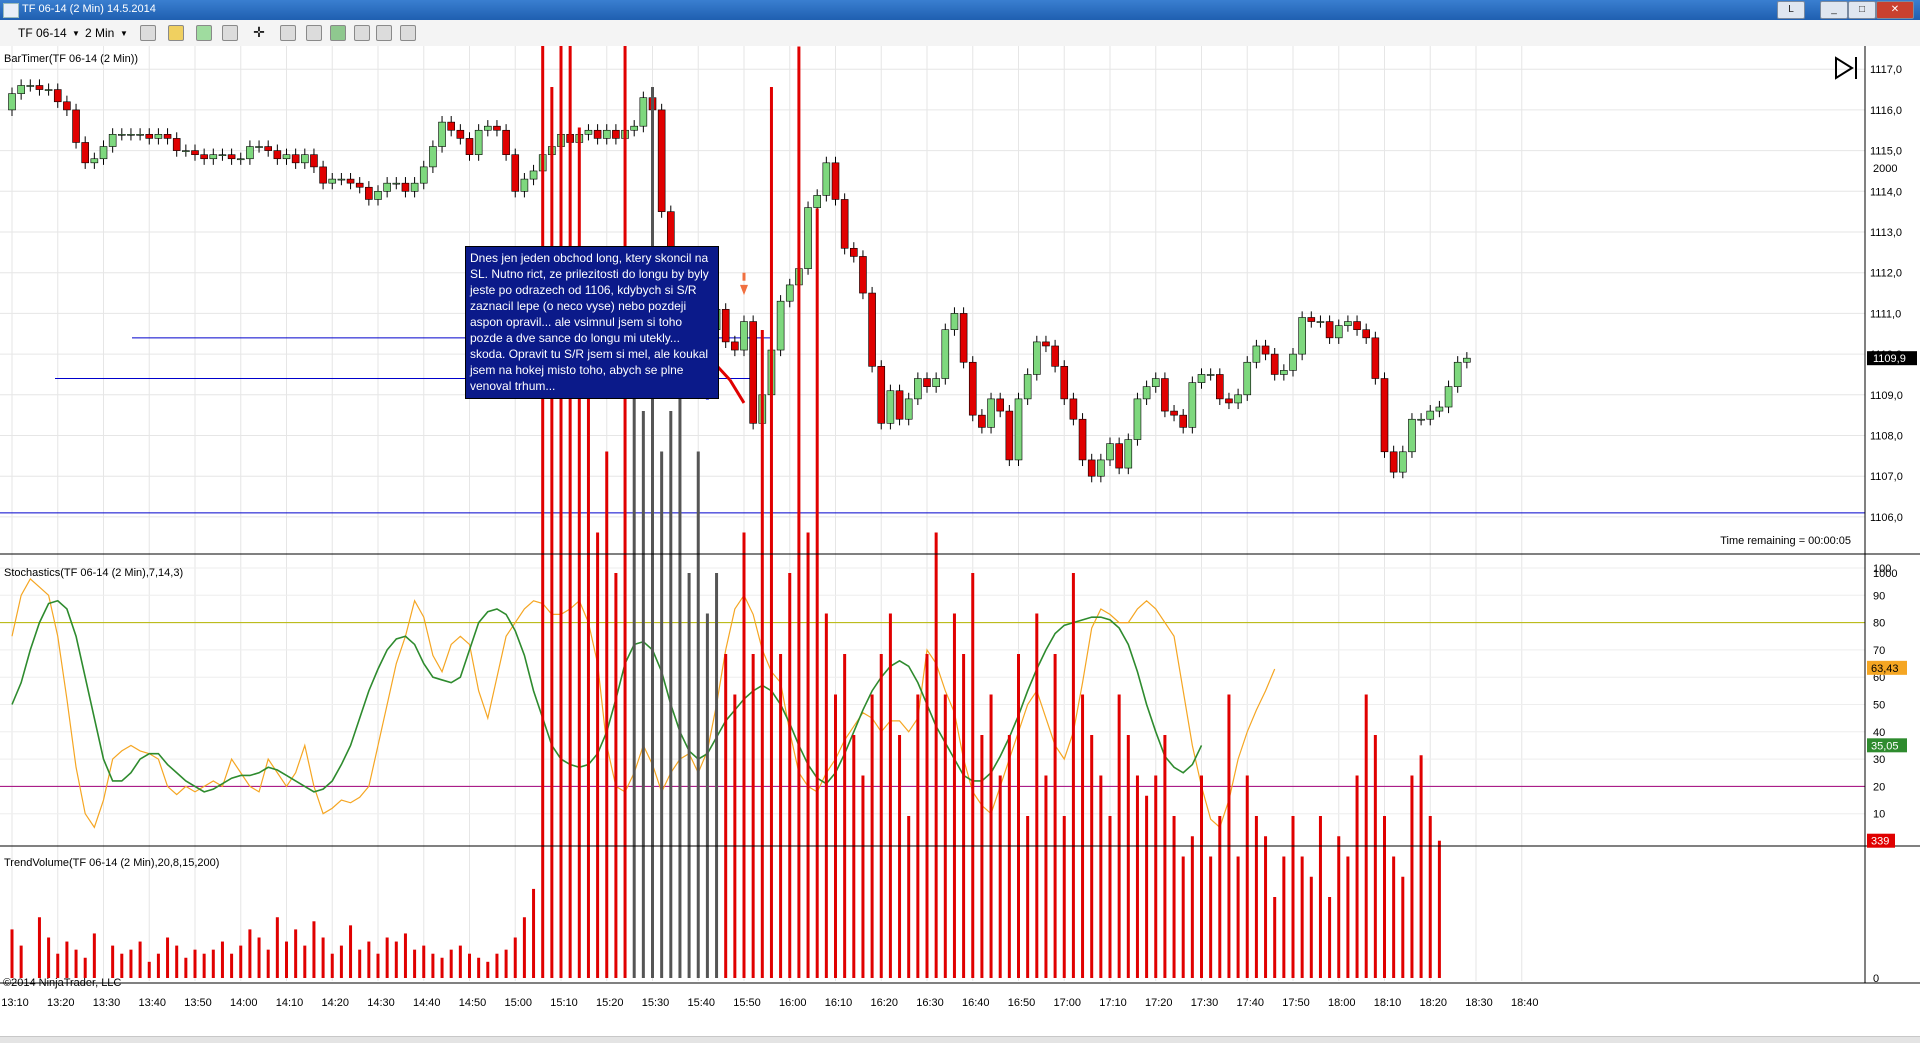 This screenshot has height=1043, width=1920. What do you see at coordinates (244, 1003) in the screenshot?
I see `x-tick-label: 14:00` at bounding box center [244, 1003].